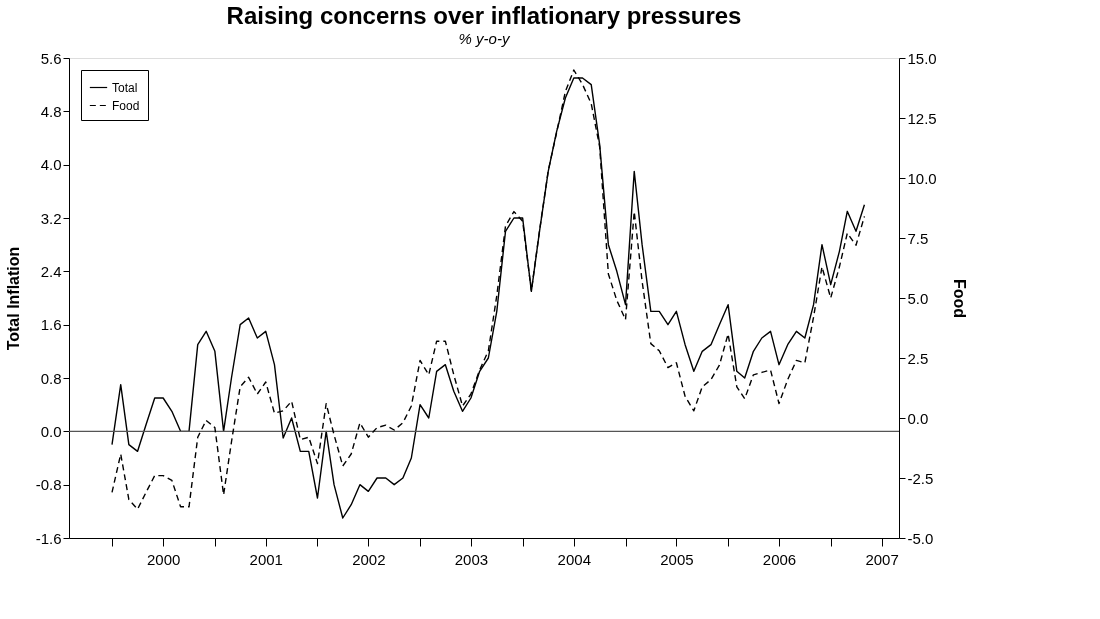  Describe the element at coordinates (922, 118) in the screenshot. I see `y2-tick-label: 12.5` at that location.